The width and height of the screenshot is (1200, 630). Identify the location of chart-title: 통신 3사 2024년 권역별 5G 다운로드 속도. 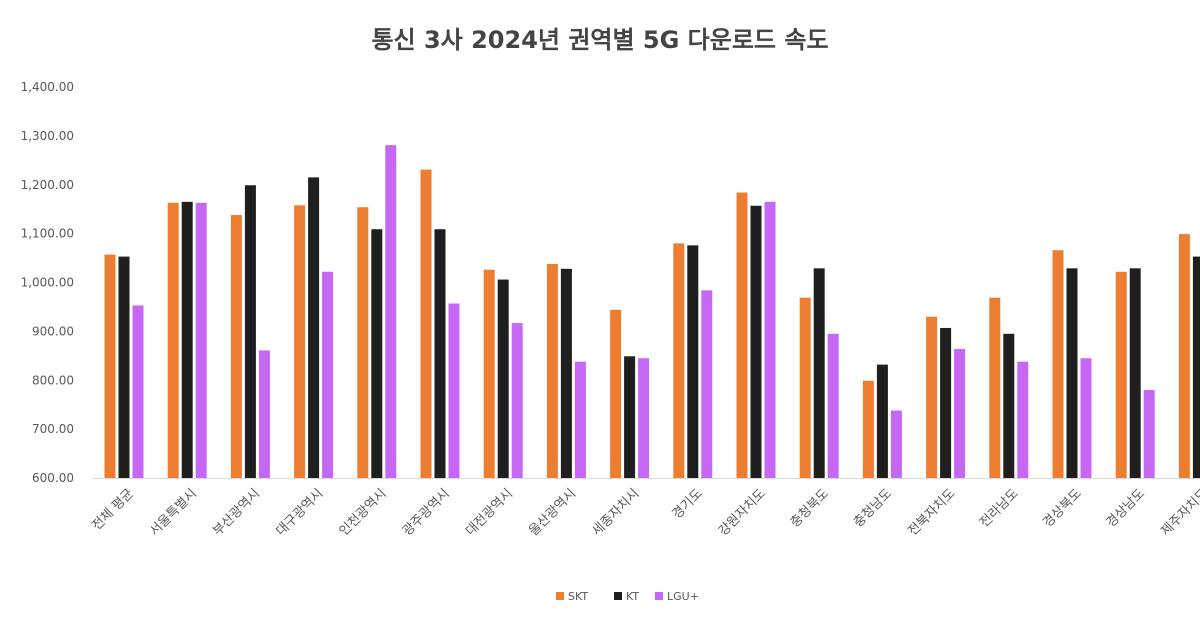
(600, 40).